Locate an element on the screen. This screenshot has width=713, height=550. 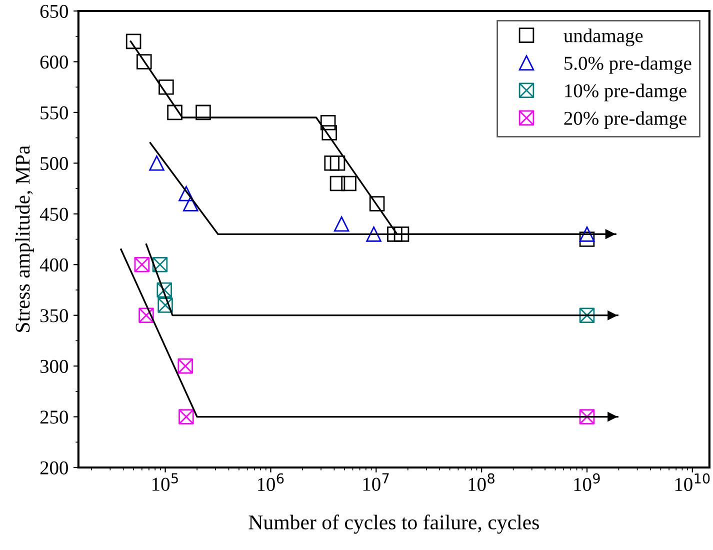
y-tick-label: 500 is located at coordinates (54, 163).